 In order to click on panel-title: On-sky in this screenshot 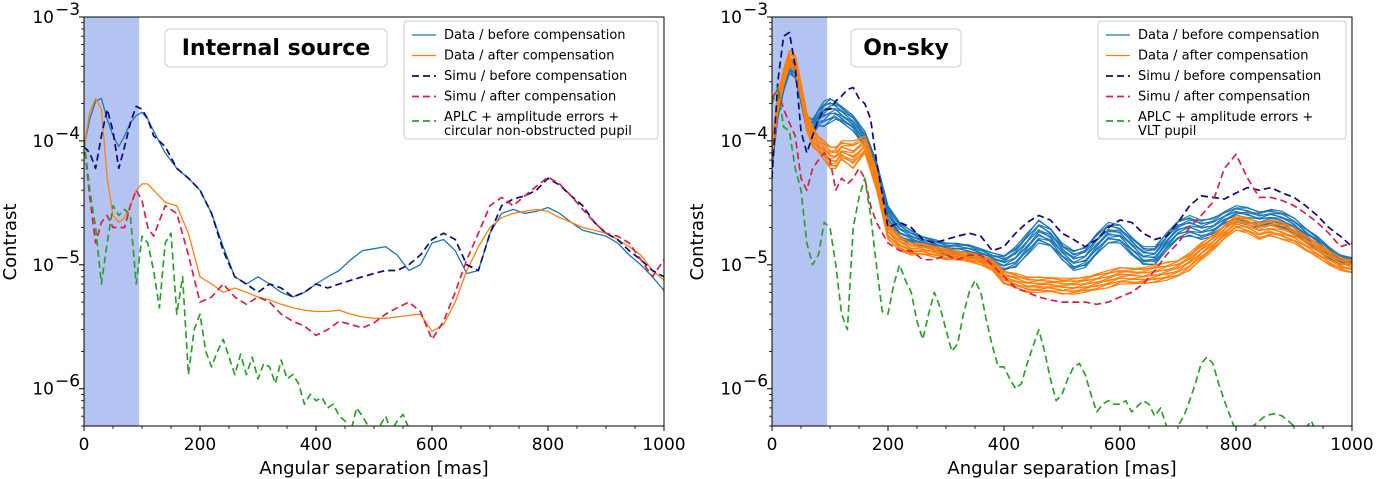, I will do `click(906, 48)`.